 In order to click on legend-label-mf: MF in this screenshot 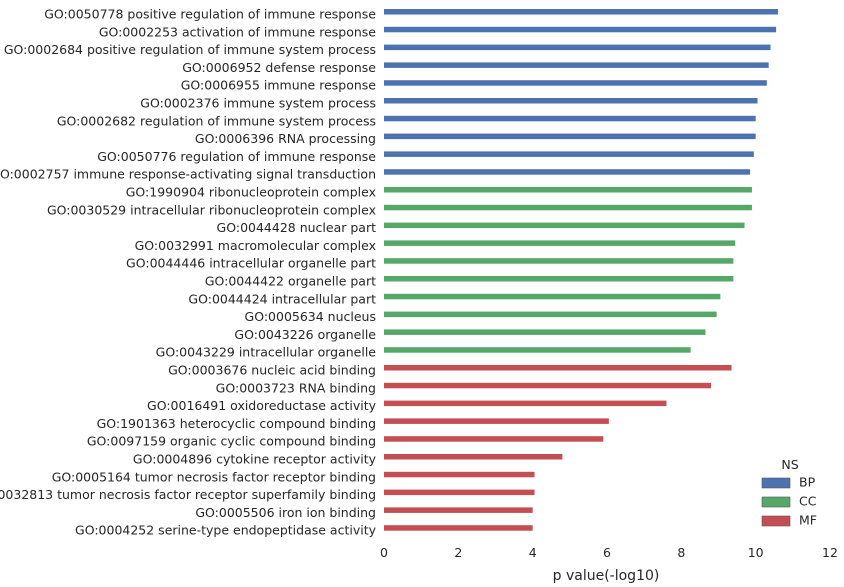, I will do `click(808, 520)`.